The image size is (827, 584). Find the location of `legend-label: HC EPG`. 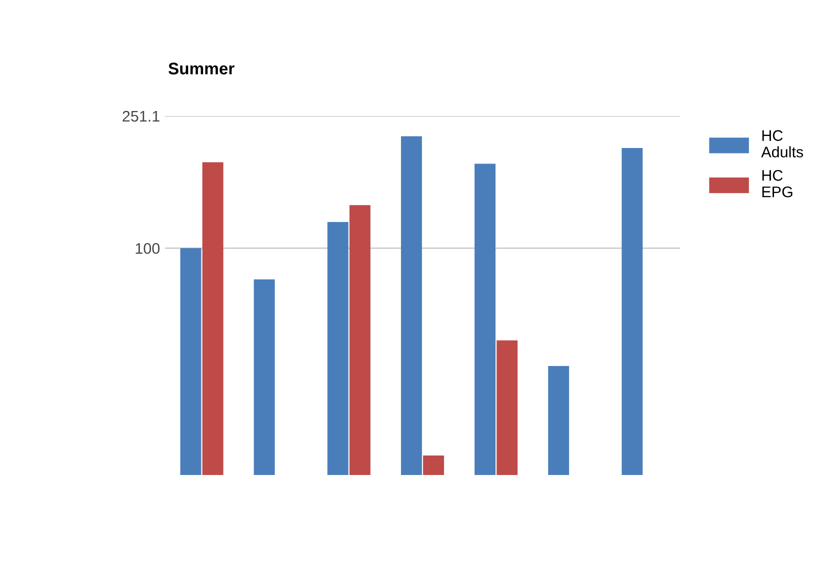

legend-label: HC EPG is located at coordinates (777, 184).